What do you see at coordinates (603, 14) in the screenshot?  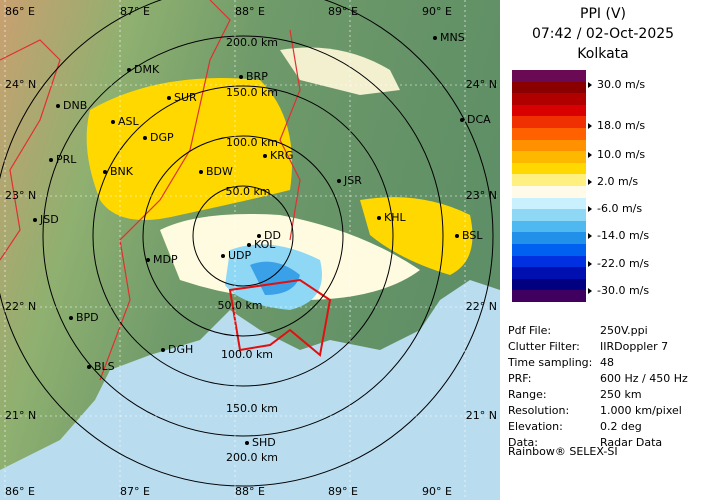 I see `product: PPI (V)` at bounding box center [603, 14].